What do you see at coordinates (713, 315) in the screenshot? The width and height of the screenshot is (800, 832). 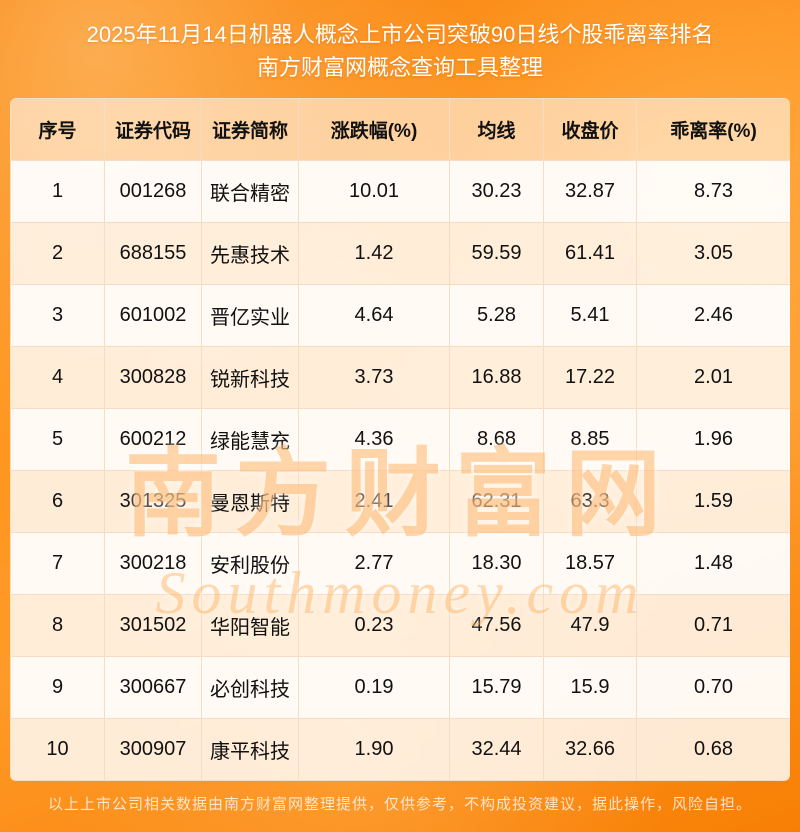 I see `table-cell: 2.46` at bounding box center [713, 315].